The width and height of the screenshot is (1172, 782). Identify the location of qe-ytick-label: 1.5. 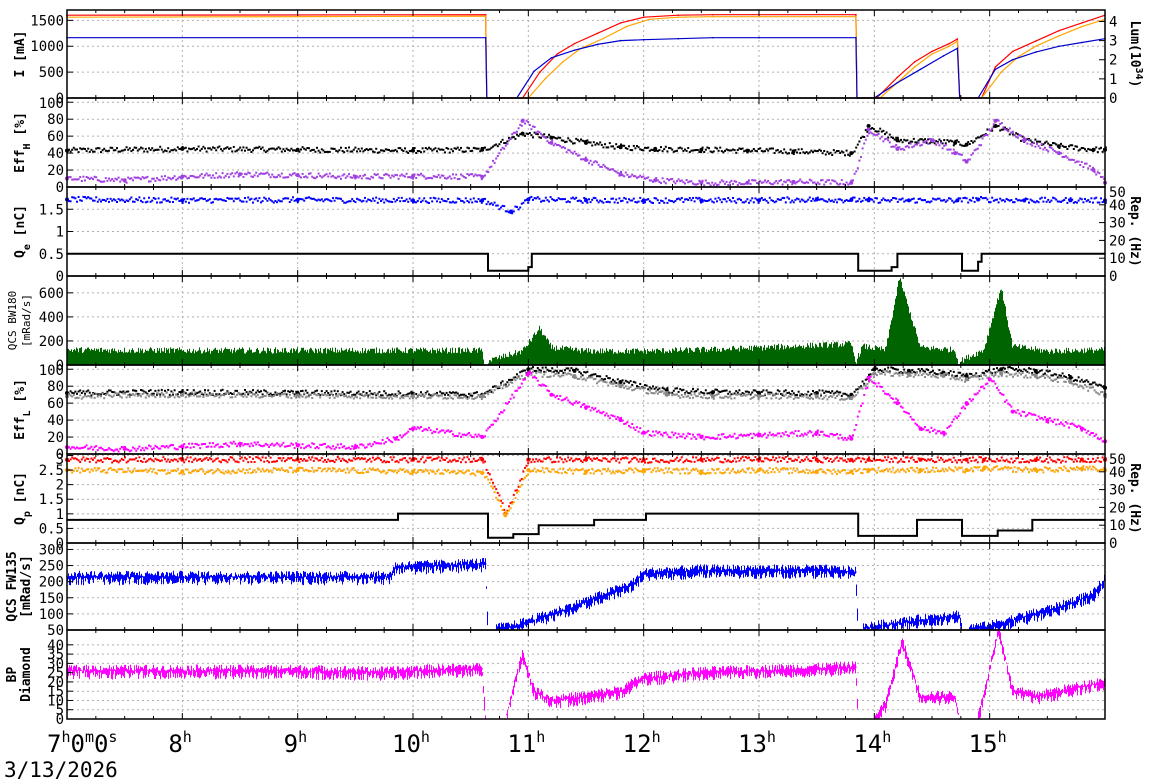
(51, 210).